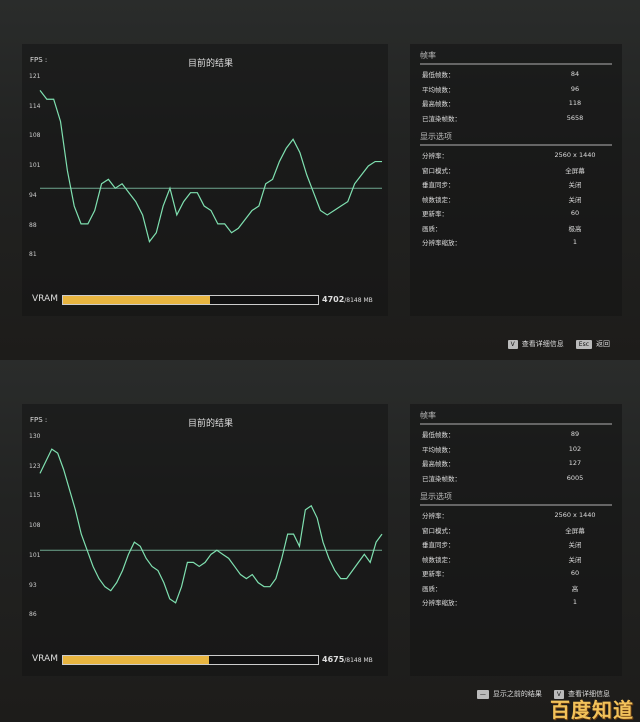  Describe the element at coordinates (516, 228) in the screenshot. I see `setting-row: 画质： 极高` at that location.